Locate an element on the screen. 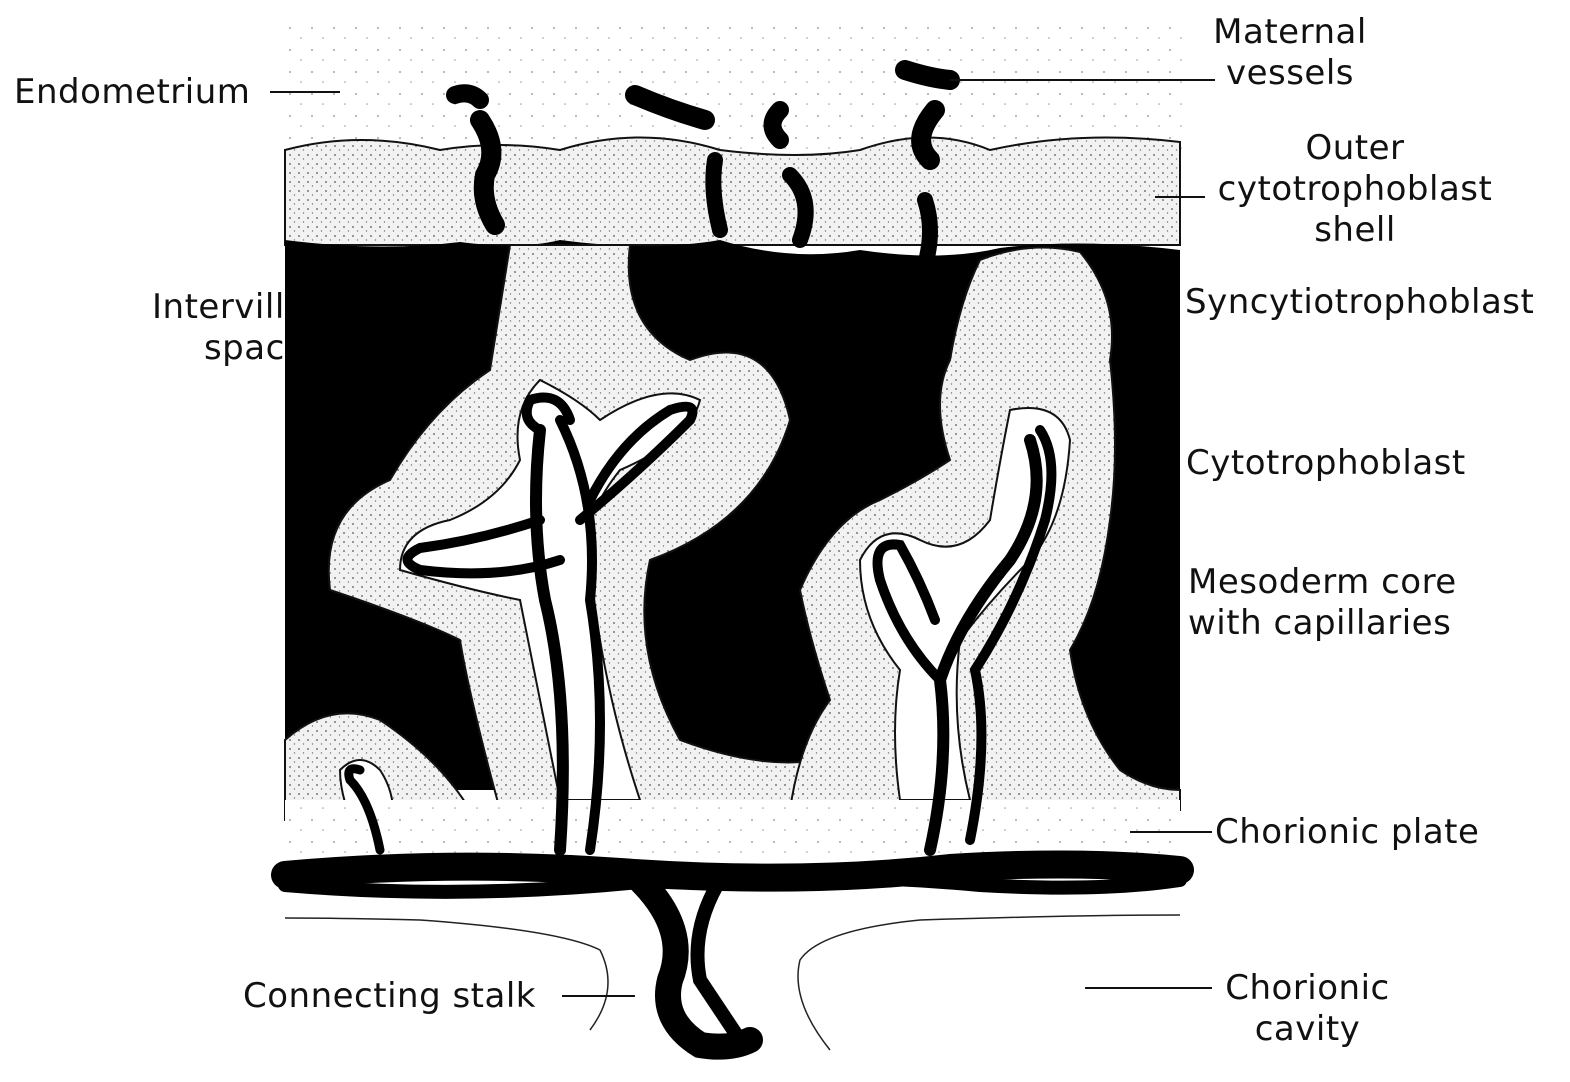  label-syncytiotrophoblast: Syncytiotrophoblast is located at coordinates (1360, 302).